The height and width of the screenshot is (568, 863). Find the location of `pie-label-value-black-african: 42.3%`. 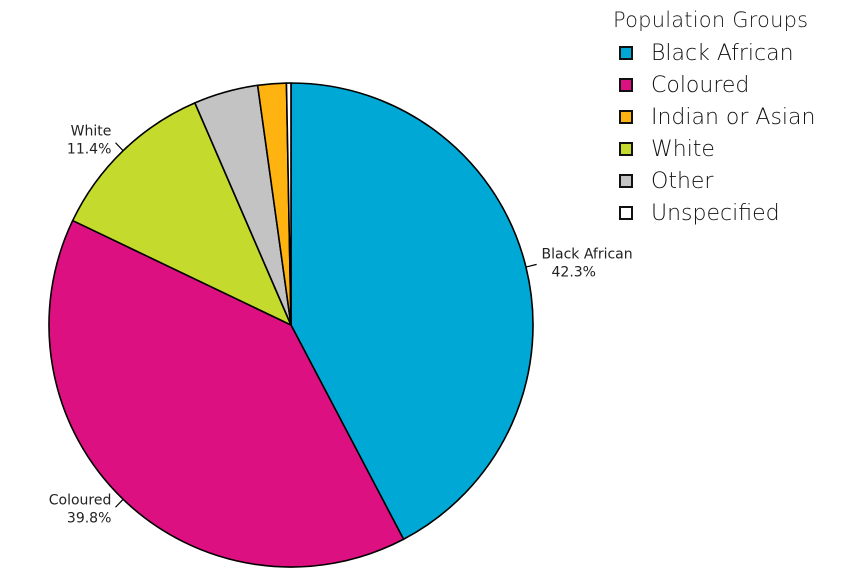

pie-label-value-black-african: 42.3% is located at coordinates (574, 273).